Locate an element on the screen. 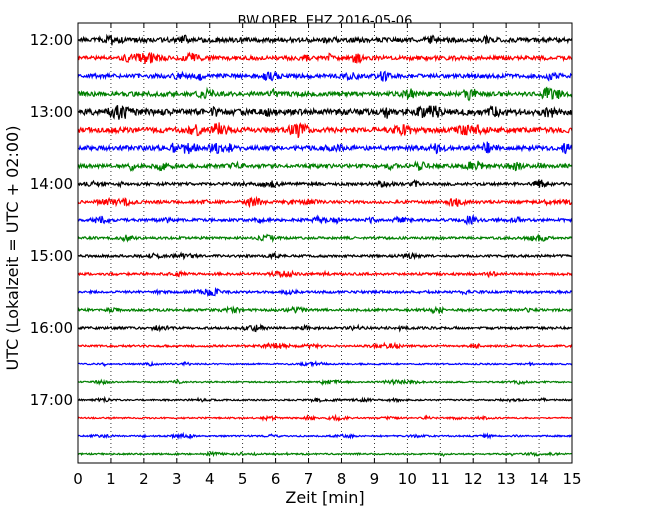 The height and width of the screenshot is (520, 650). x-tick-label: 7 is located at coordinates (309, 479).